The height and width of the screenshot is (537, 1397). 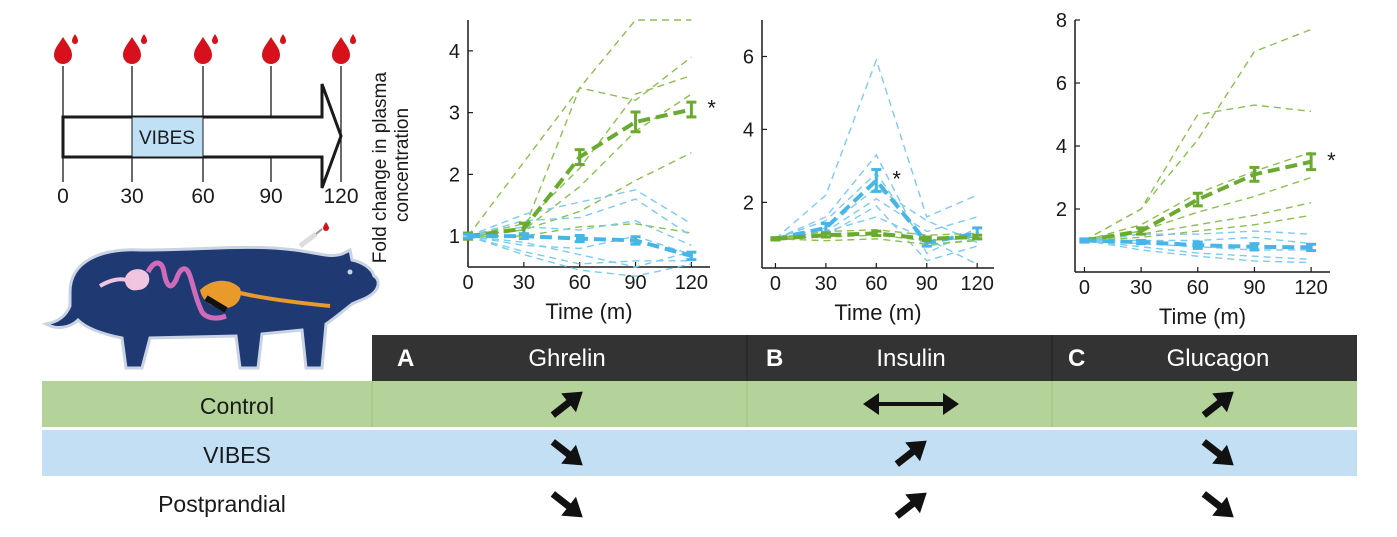 What do you see at coordinates (454, 237) in the screenshot?
I see `y-tick-label: 1` at bounding box center [454, 237].